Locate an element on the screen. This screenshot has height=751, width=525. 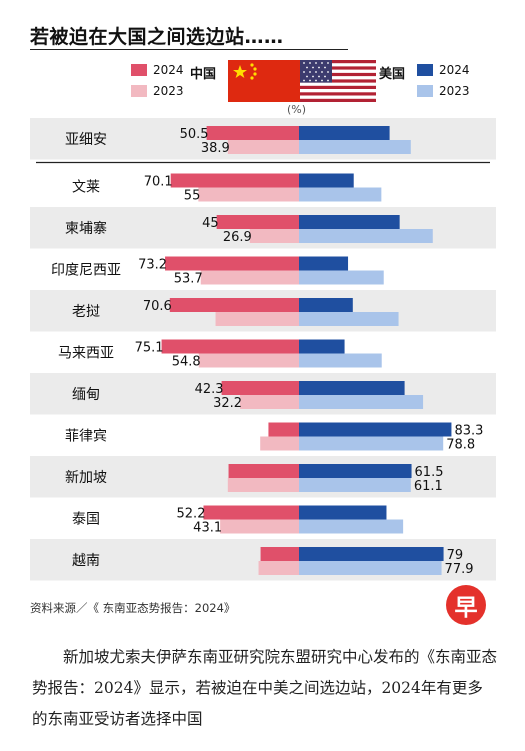
unit-label: (%) is located at coordinates (297, 109).